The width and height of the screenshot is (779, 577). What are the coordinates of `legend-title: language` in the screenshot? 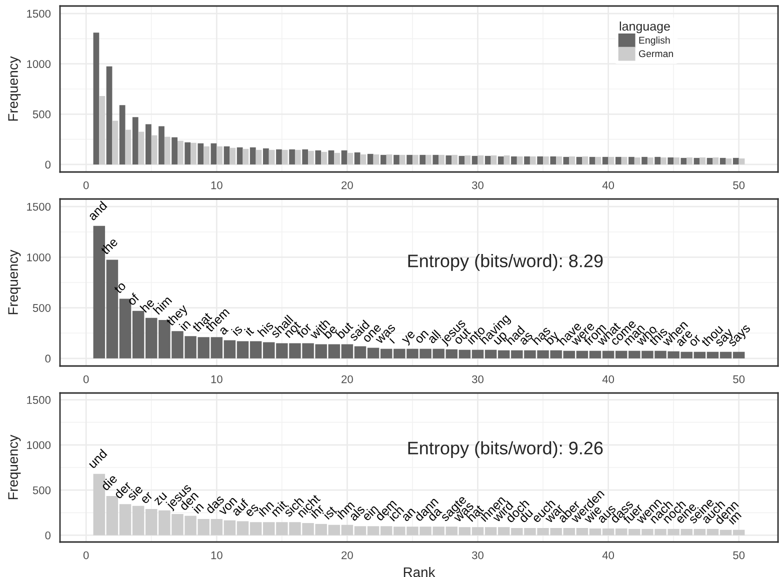 It's located at (645, 28).